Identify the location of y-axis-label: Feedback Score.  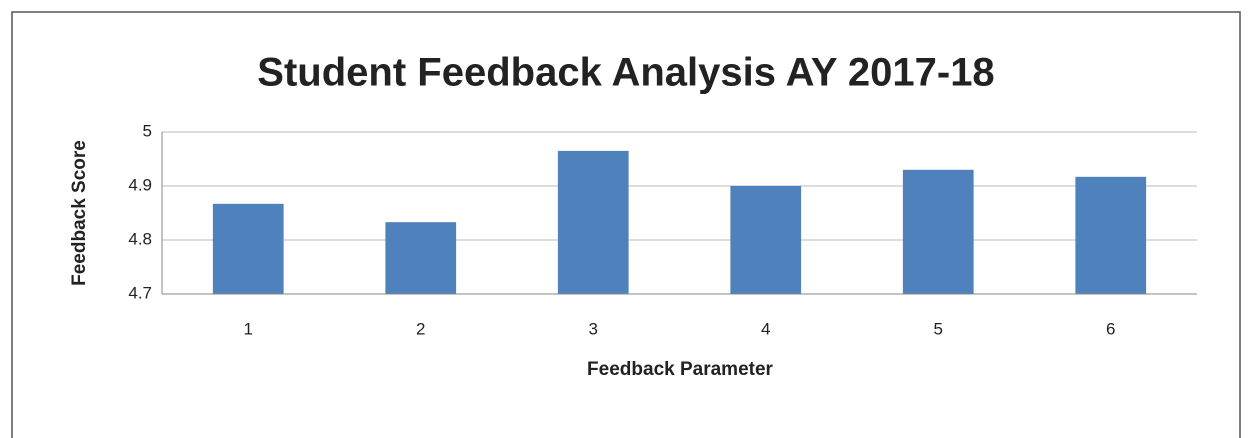
(79, 213).